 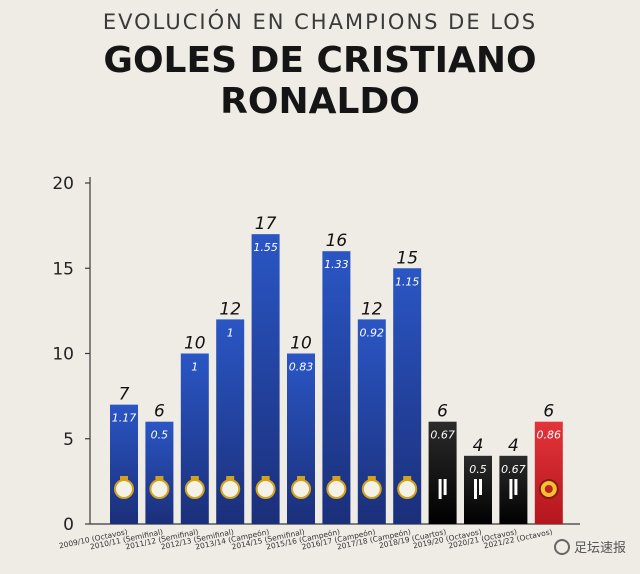 What do you see at coordinates (124, 418) in the screenshot?
I see `bar-ratio-label: 1.17` at bounding box center [124, 418].